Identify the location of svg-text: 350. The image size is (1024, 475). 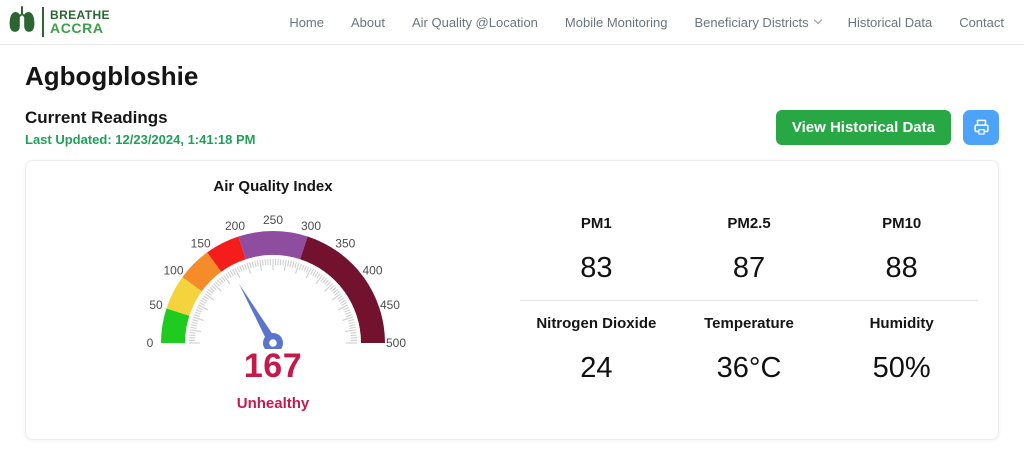
(345, 243).